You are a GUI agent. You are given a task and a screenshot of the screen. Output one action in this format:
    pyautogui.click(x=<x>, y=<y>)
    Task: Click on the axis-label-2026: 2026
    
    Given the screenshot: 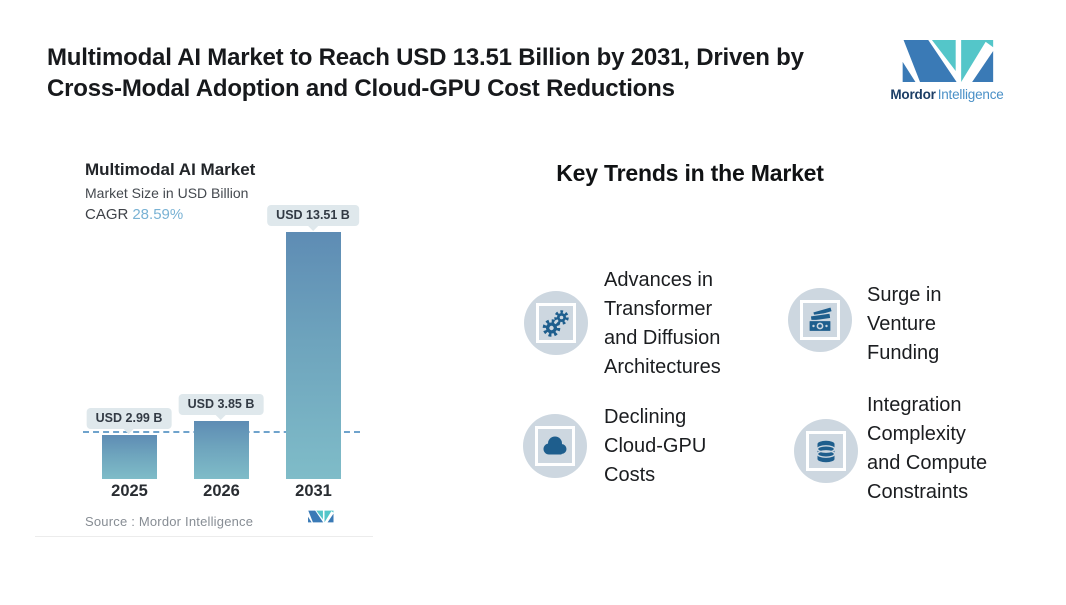 What is the action you would take?
    pyautogui.click(x=221, y=491)
    